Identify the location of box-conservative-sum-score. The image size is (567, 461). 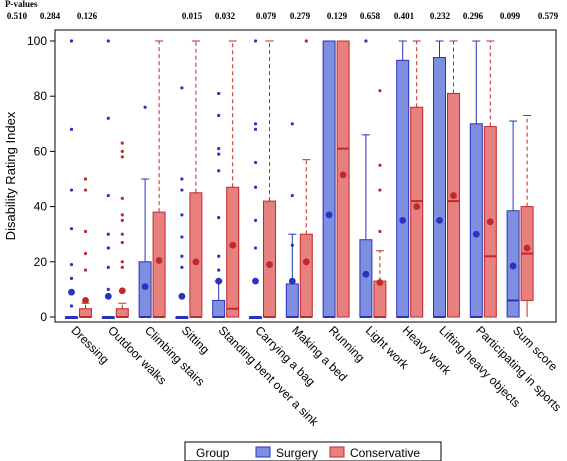
(527, 216).